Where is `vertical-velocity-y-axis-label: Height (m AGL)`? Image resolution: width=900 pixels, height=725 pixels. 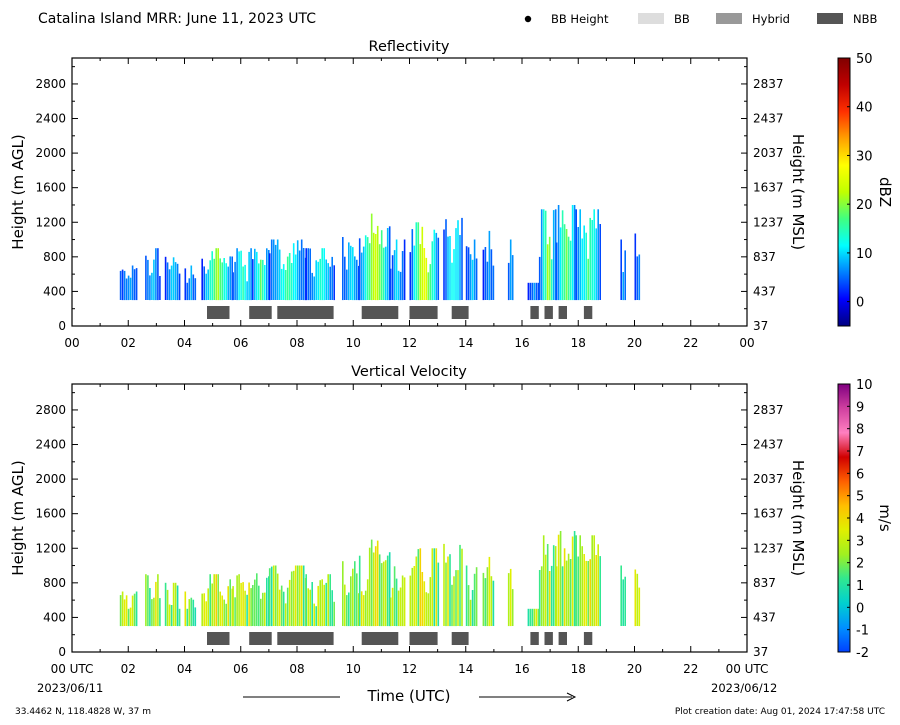 vertical-velocity-y-axis-label: Height (m AGL) is located at coordinates (18, 517).